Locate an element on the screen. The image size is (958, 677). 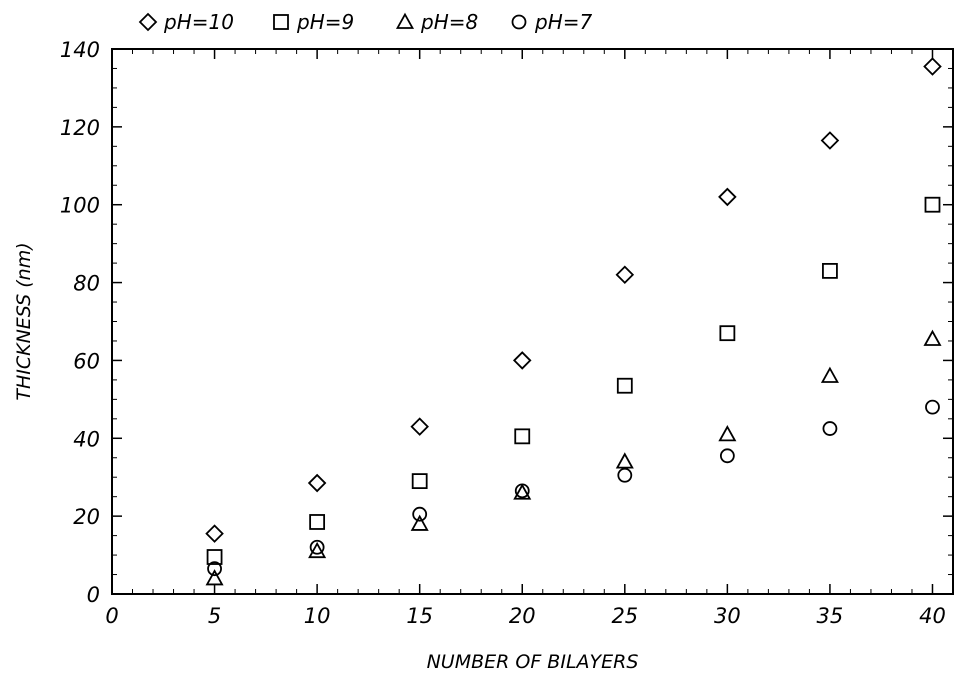
legend-item: pH=7 is located at coordinates (551, 22).